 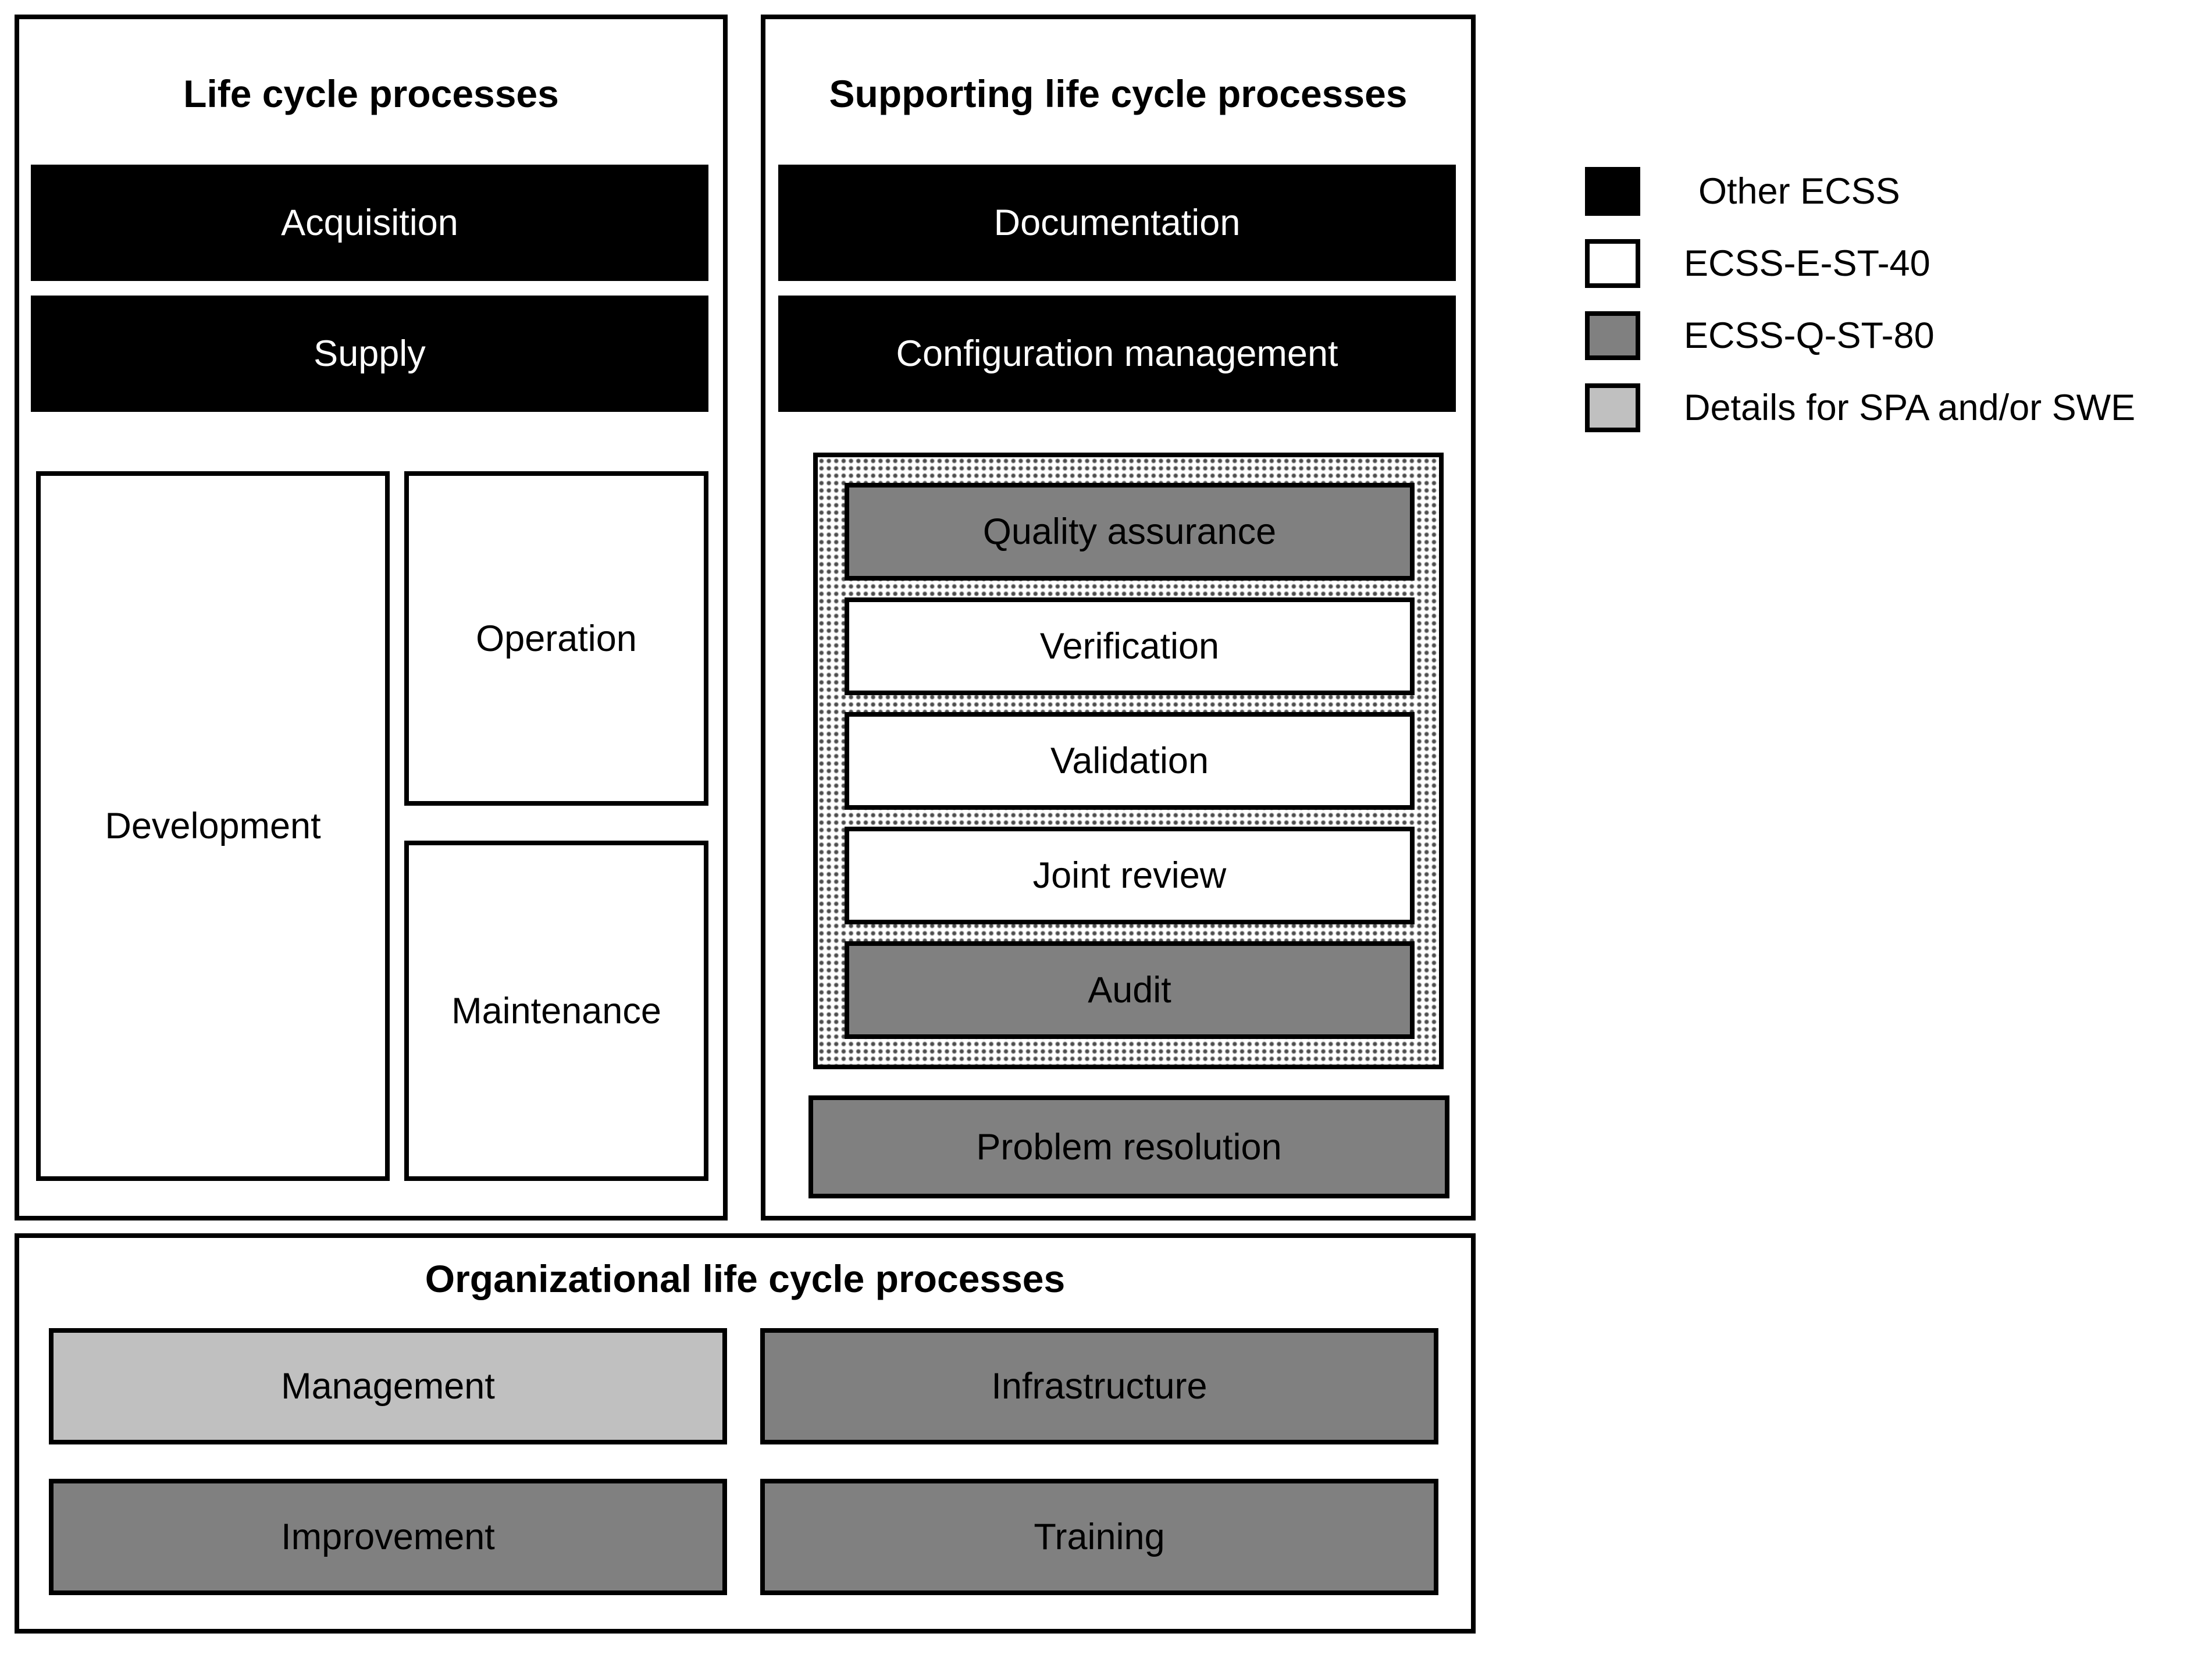 What do you see at coordinates (388, 1537) in the screenshot?
I see `improvement-box: Improvement` at bounding box center [388, 1537].